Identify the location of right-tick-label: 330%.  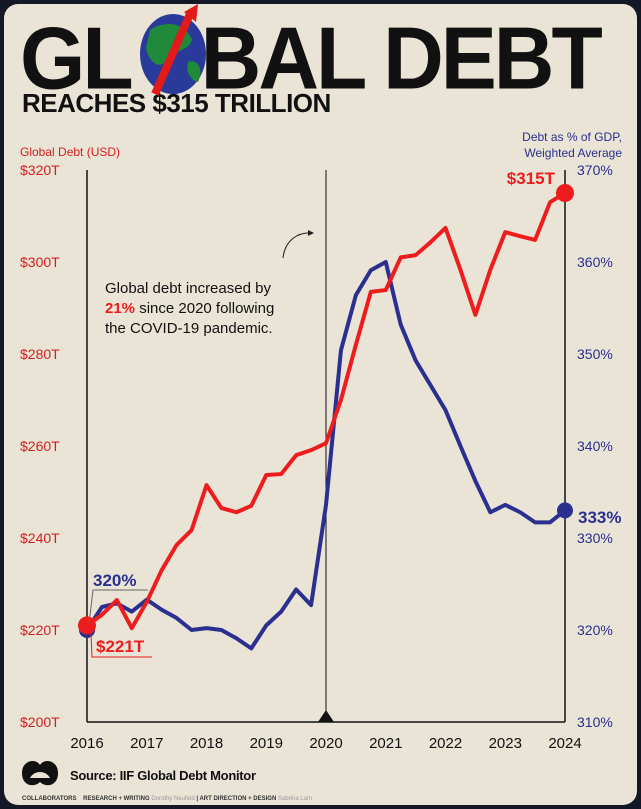
(595, 538).